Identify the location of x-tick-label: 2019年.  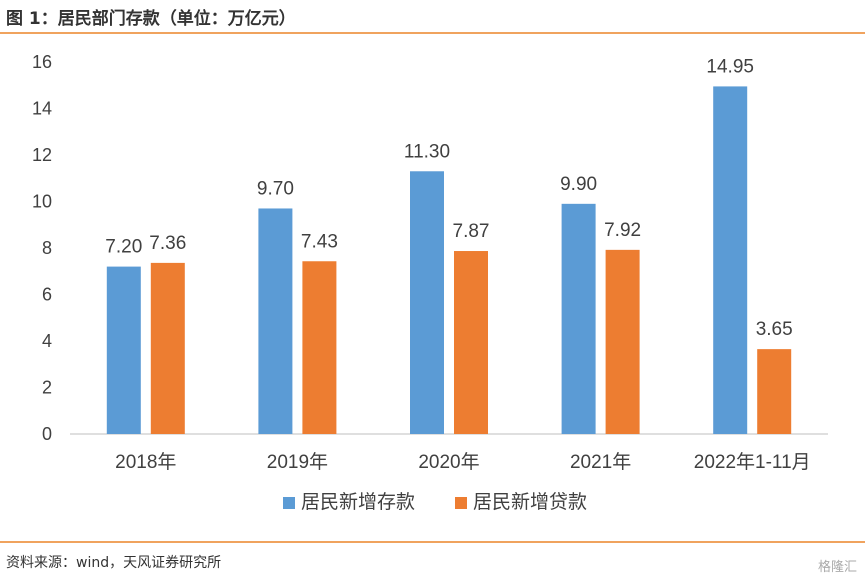
(297, 462).